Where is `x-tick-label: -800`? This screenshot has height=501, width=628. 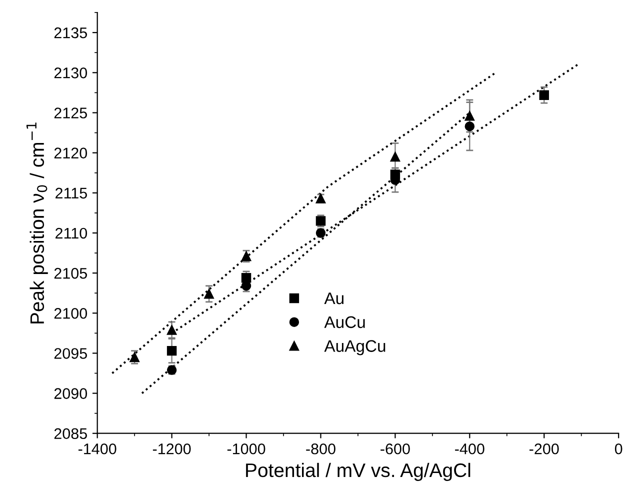 x-tick-label: -800 is located at coordinates (321, 448).